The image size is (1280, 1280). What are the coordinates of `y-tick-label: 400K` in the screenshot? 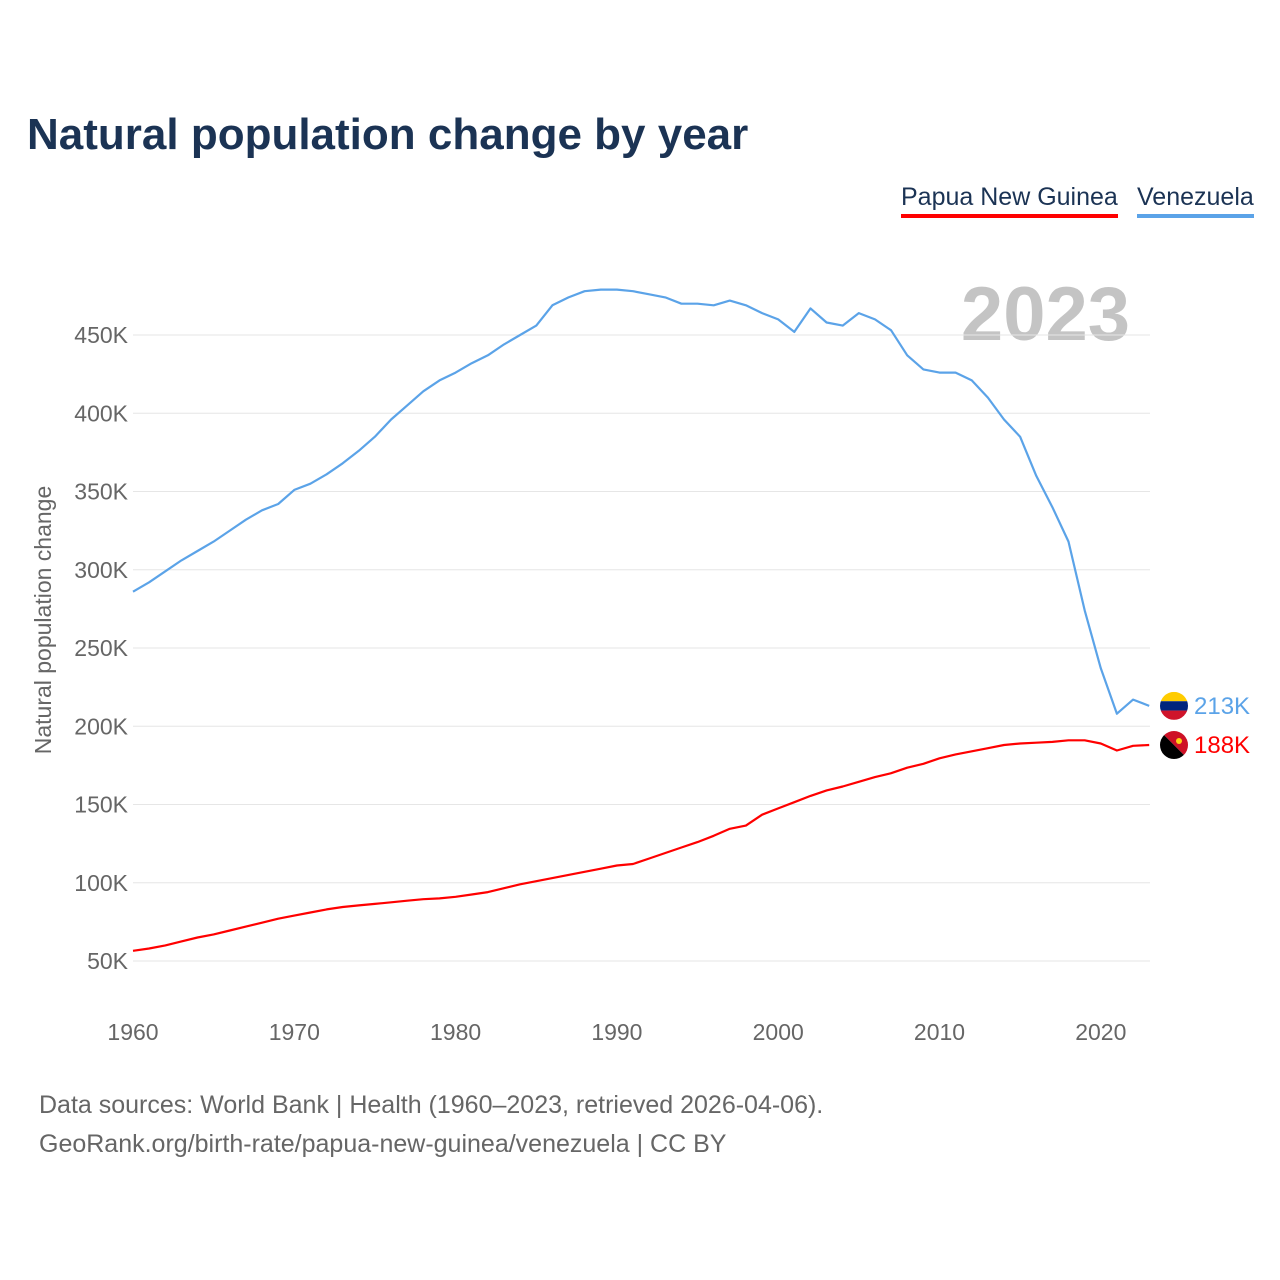 It's located at (101, 413).